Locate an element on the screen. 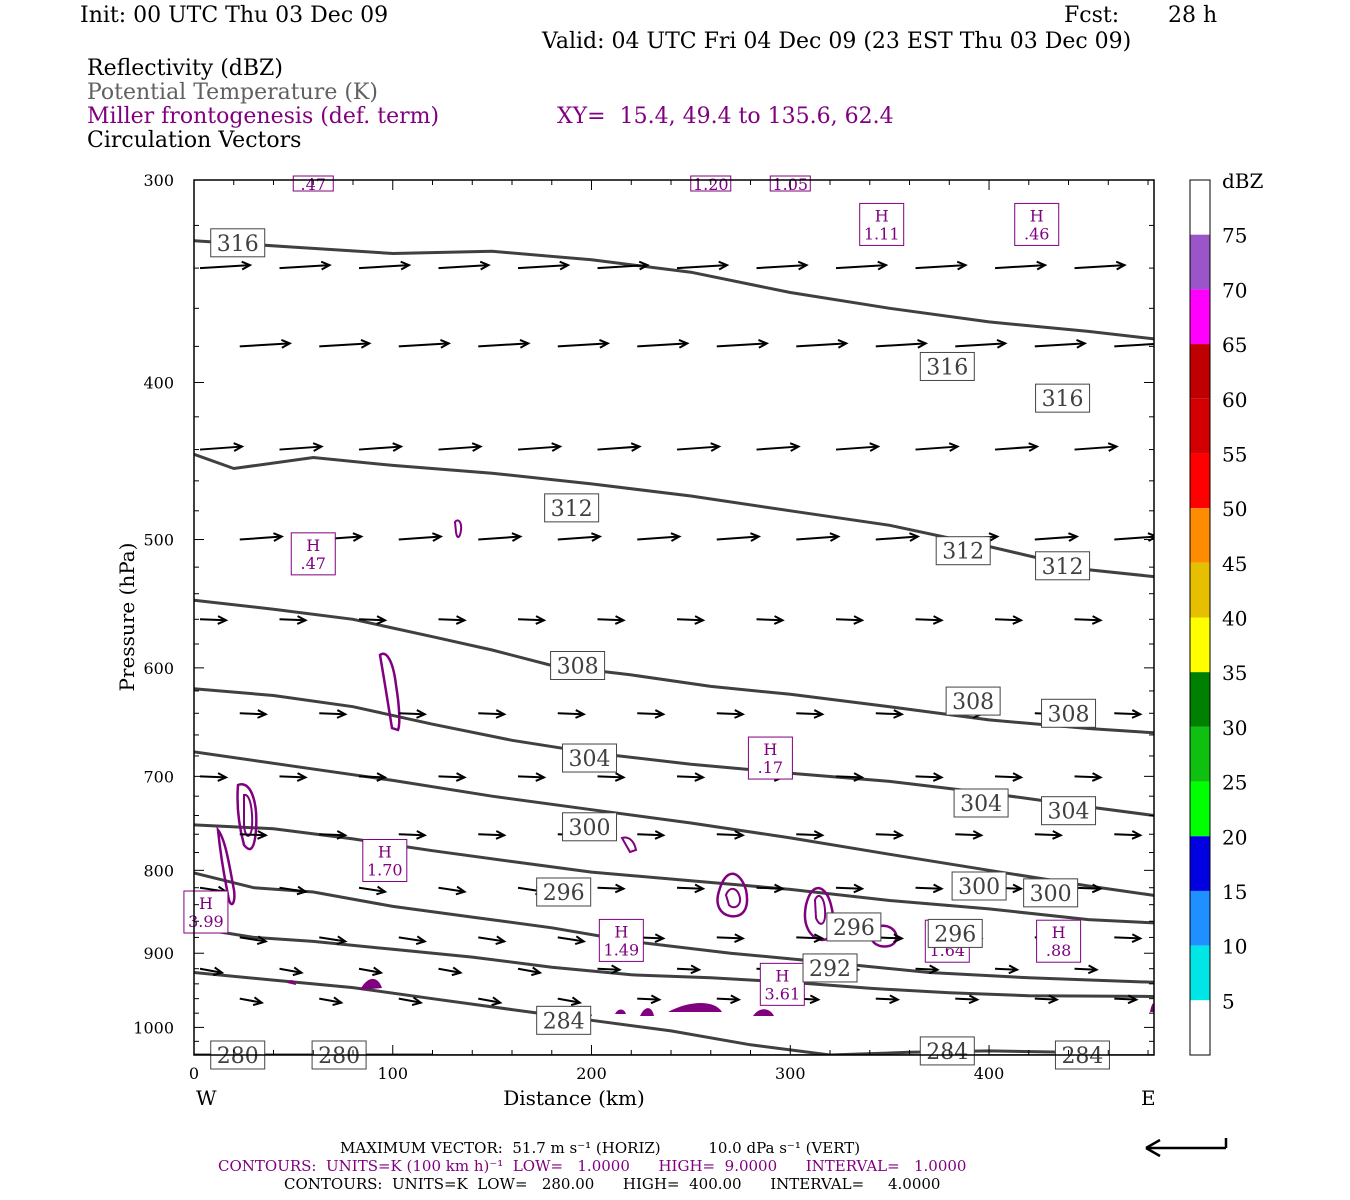  colorbar-label: 20 is located at coordinates (1234, 837).